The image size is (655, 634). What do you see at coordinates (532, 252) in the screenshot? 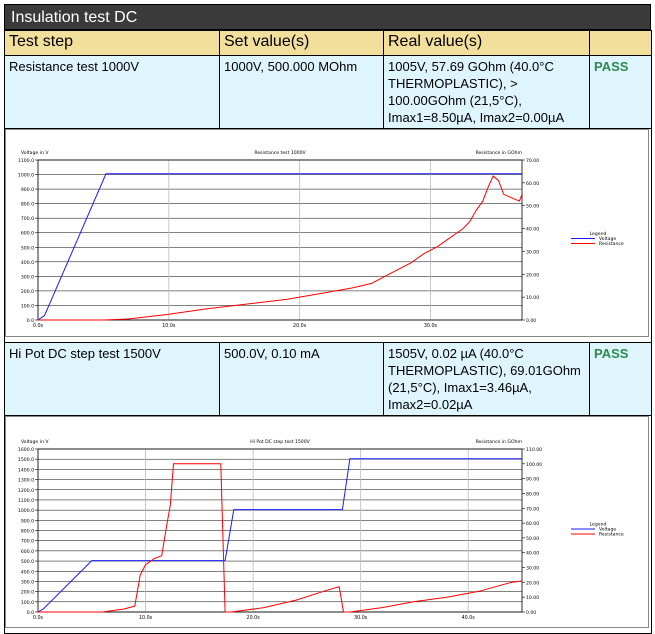
I see `y2-tick-label: 30.00` at bounding box center [532, 252].